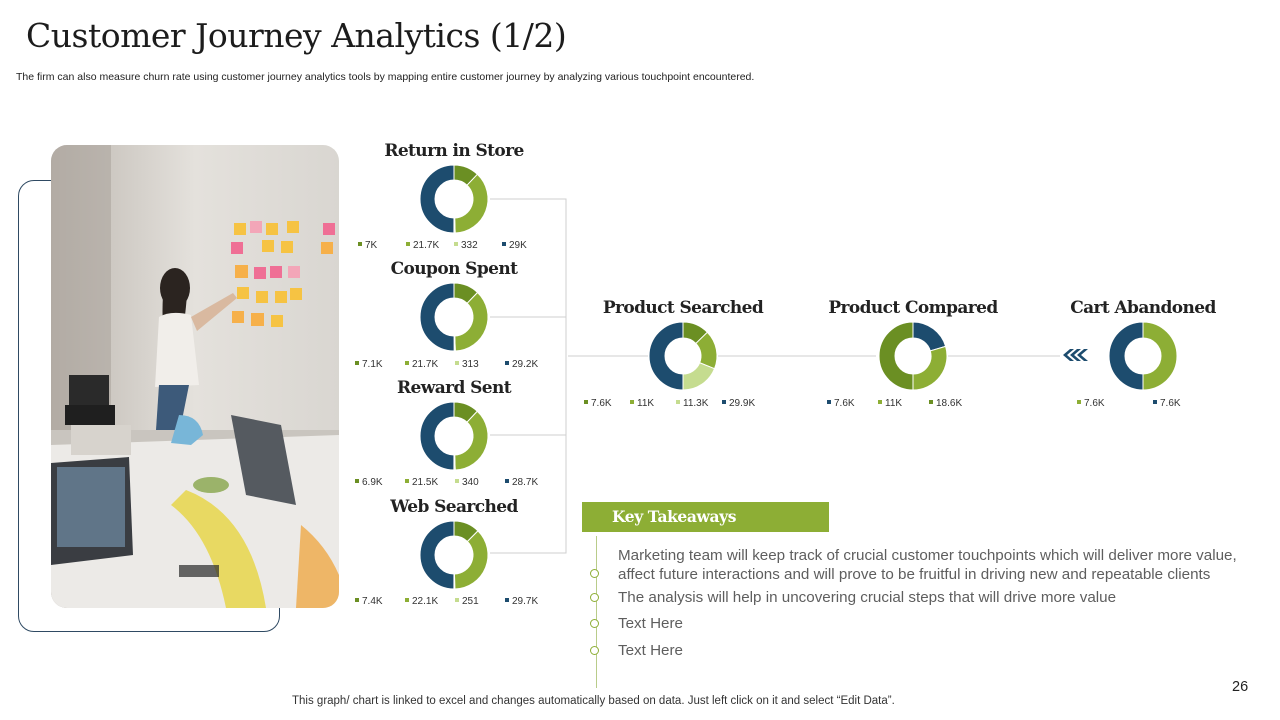  Describe the element at coordinates (1240, 687) in the screenshot. I see `page-number: 26` at that location.